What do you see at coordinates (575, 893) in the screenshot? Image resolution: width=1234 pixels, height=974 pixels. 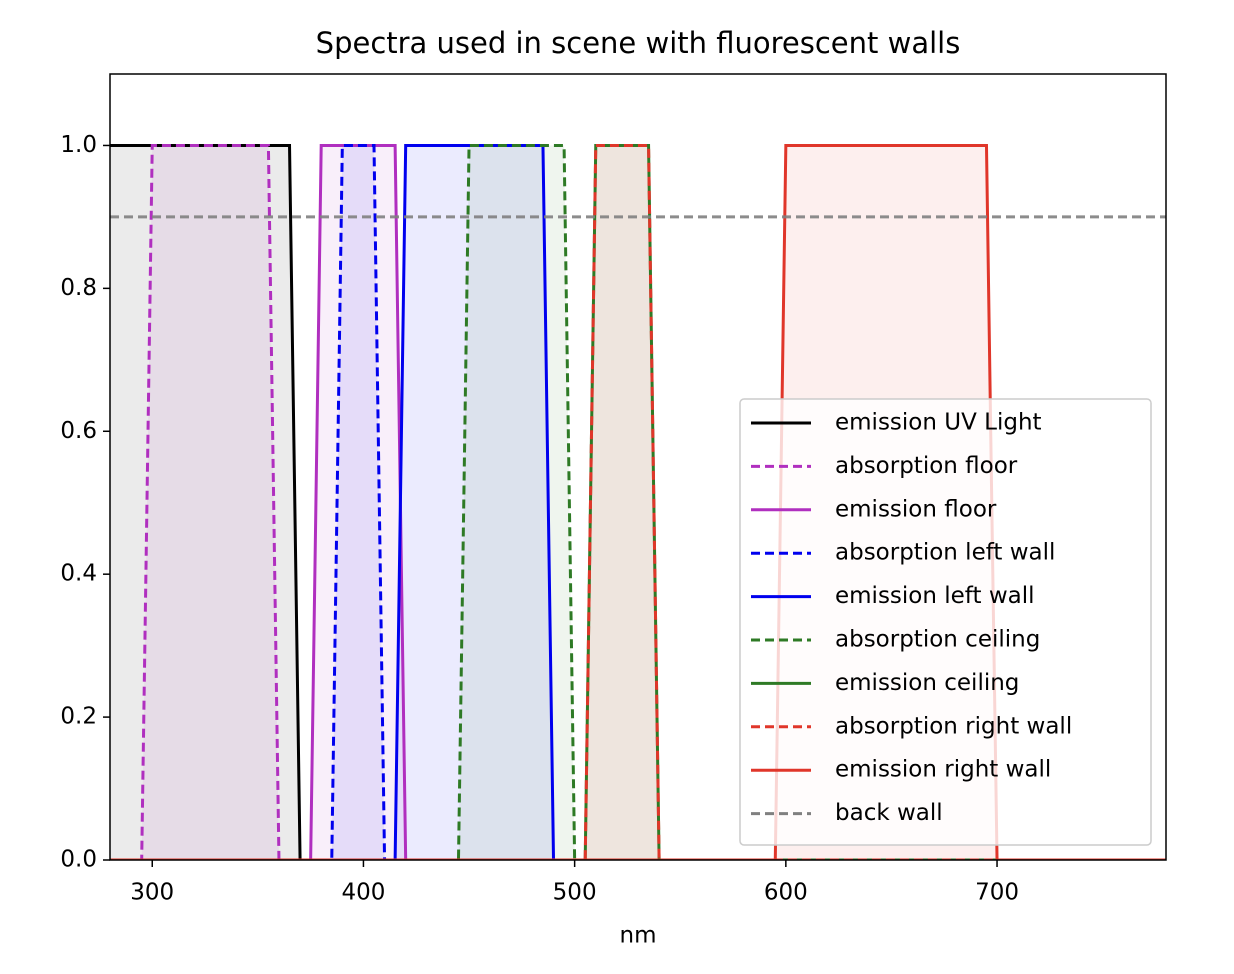 I see `x-tick-label: 500` at bounding box center [575, 893].